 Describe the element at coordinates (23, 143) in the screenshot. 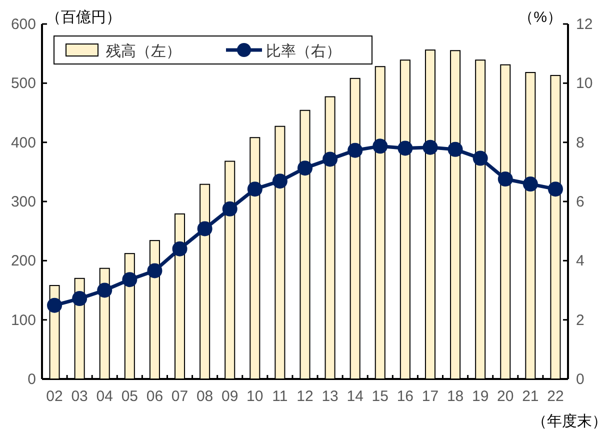

I see `y-tick-label: 400` at that location.